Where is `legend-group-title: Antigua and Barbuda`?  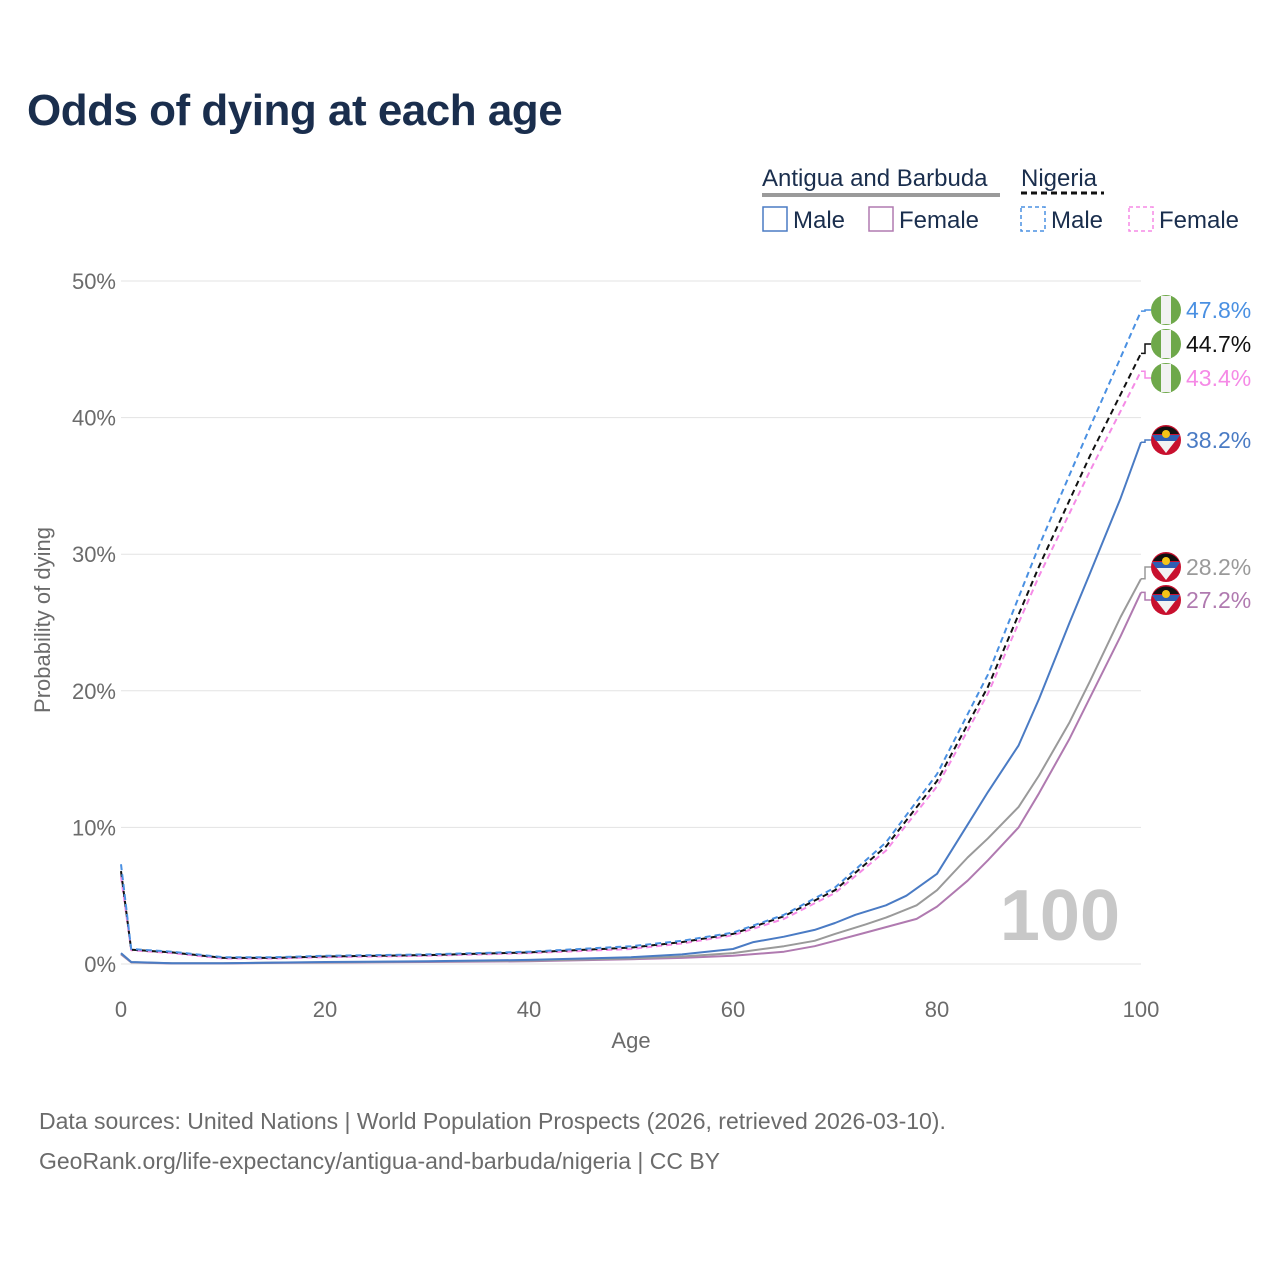
legend-group-title: Antigua and Barbuda is located at coordinates (875, 178).